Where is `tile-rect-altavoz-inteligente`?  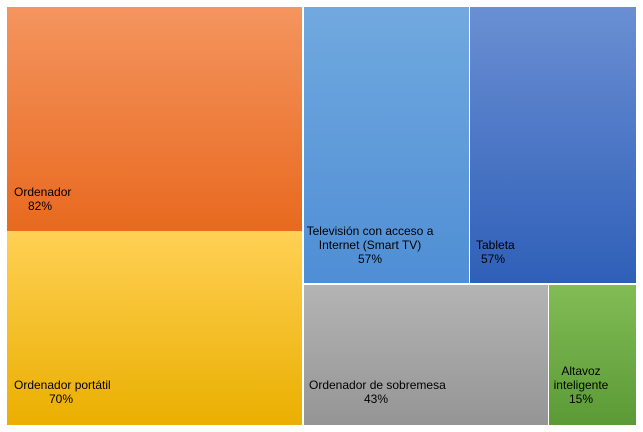 tile-rect-altavoz-inteligente is located at coordinates (592, 355).